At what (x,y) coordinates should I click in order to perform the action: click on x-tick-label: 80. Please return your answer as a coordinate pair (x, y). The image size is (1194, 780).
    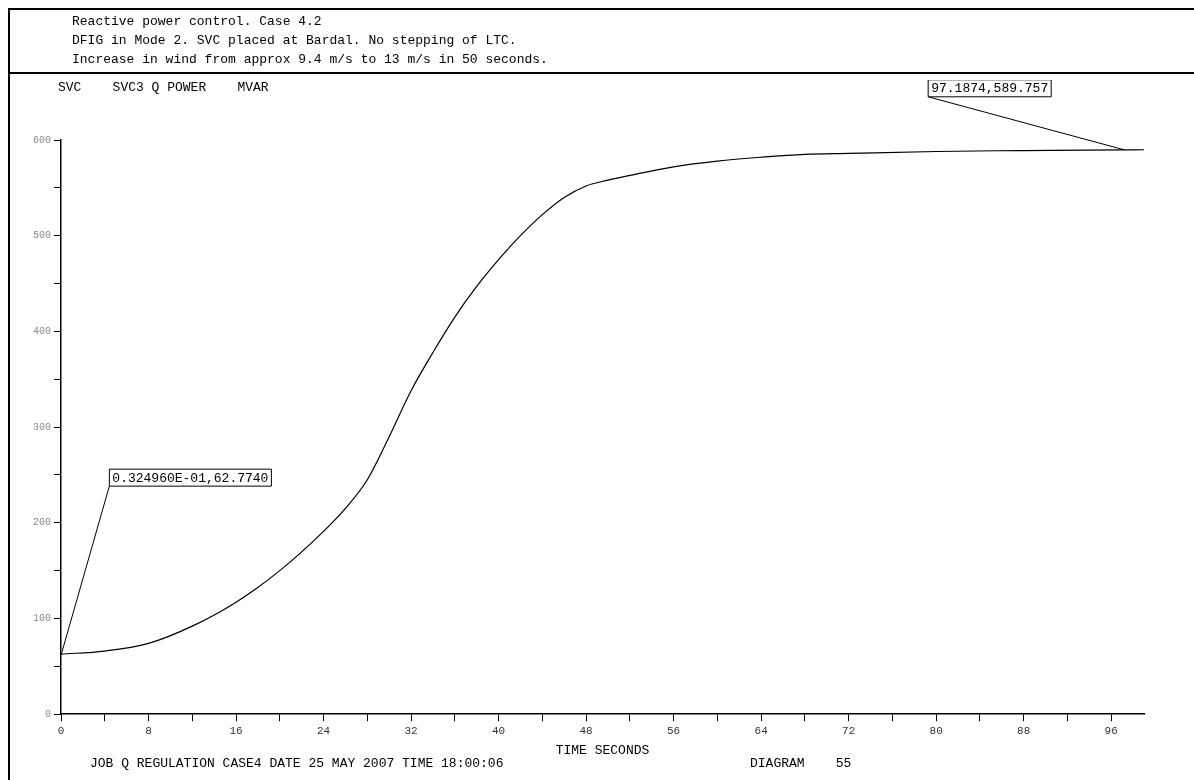
    Looking at the image, I should click on (936, 730).